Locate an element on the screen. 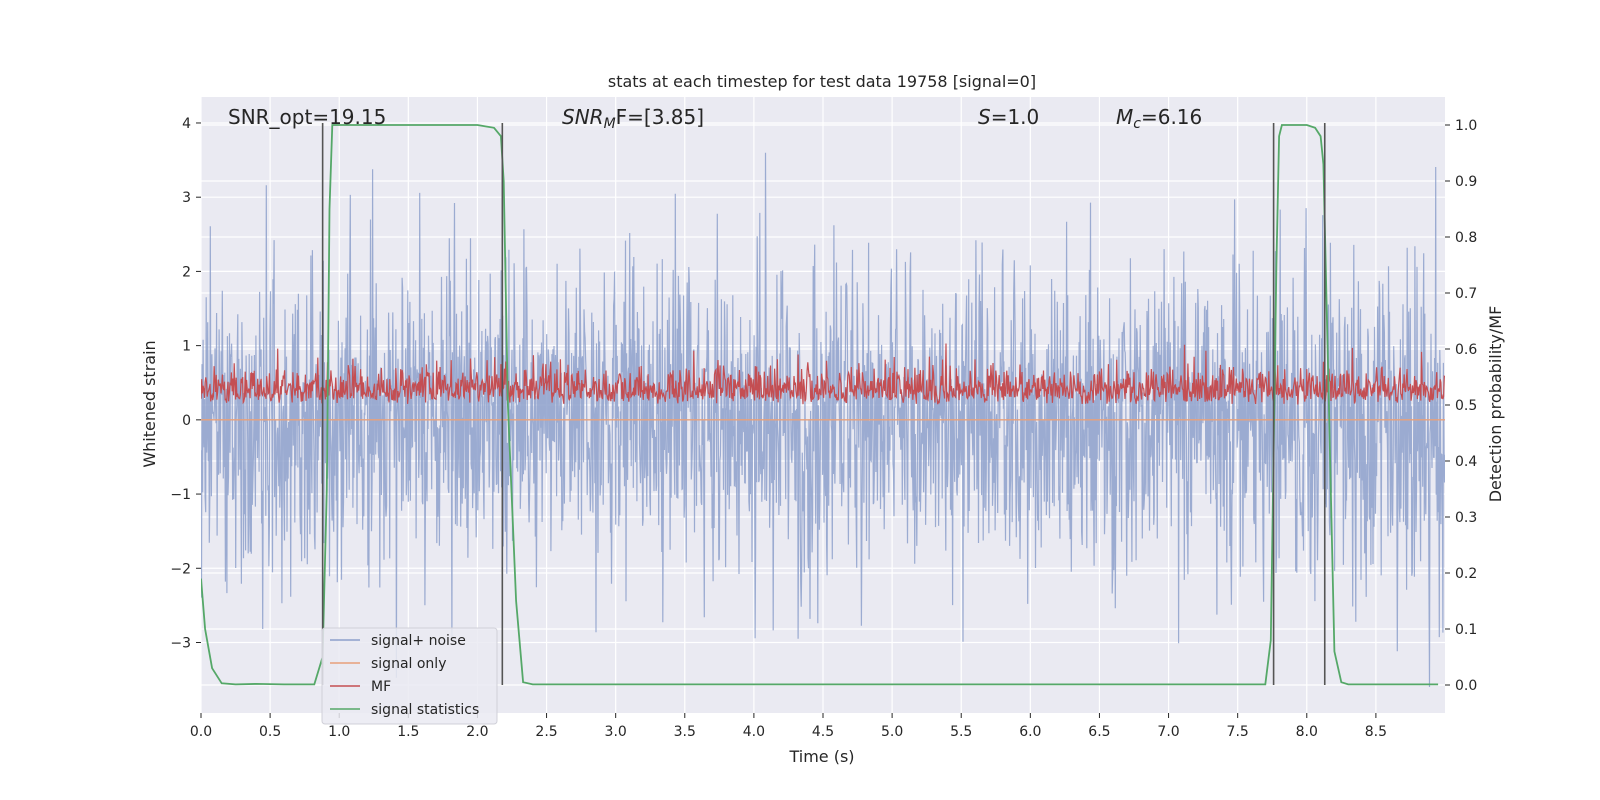 The width and height of the screenshot is (1600, 800). left-y-axis-ticks: 4 3 2 1 0 −1 −2 −3 is located at coordinates (185, 383).